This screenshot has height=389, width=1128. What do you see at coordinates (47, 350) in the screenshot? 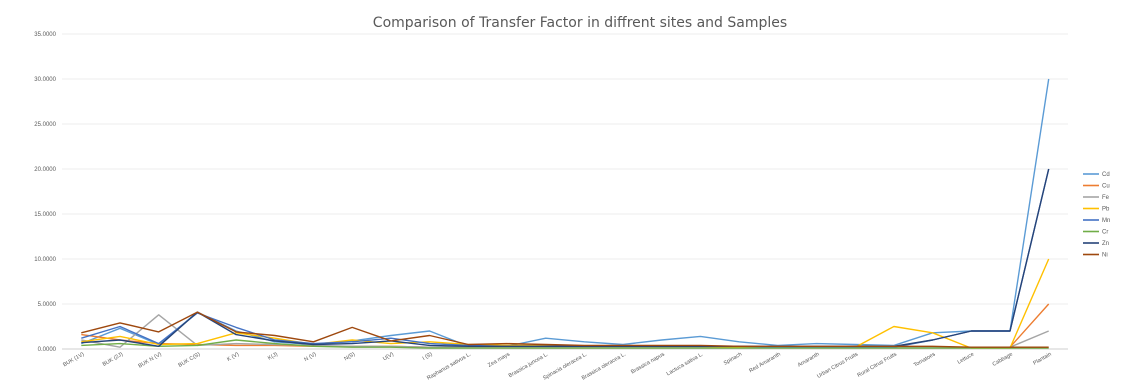
I see `y-tick-label: 0.0000` at bounding box center [47, 350].